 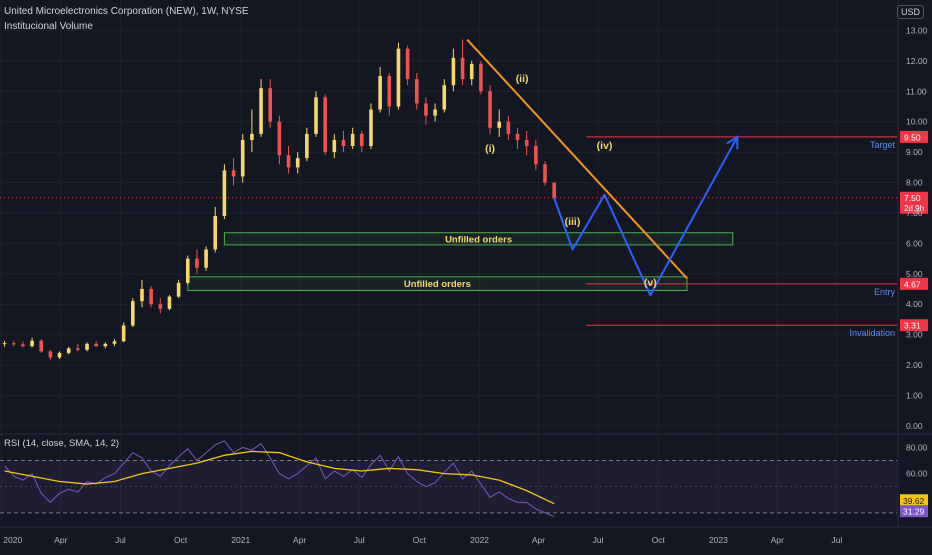 I want to click on rsi-line, so click(x=279, y=479).